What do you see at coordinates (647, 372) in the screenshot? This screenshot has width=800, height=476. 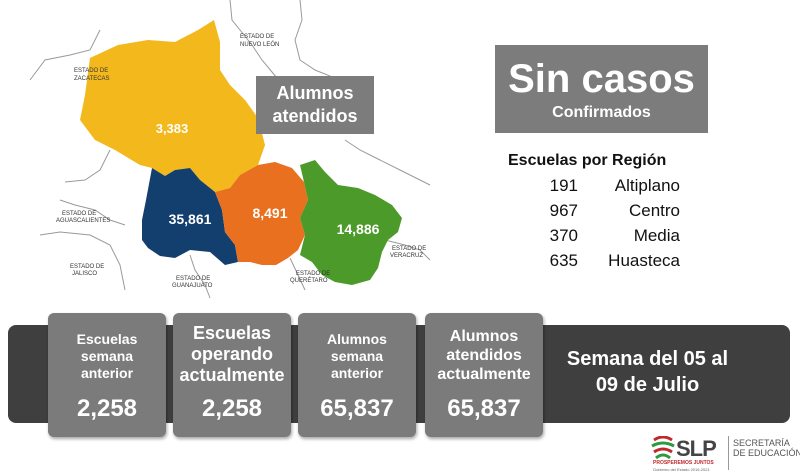 I see `week-label: Semana del 05 al 09 de Julio` at bounding box center [647, 372].